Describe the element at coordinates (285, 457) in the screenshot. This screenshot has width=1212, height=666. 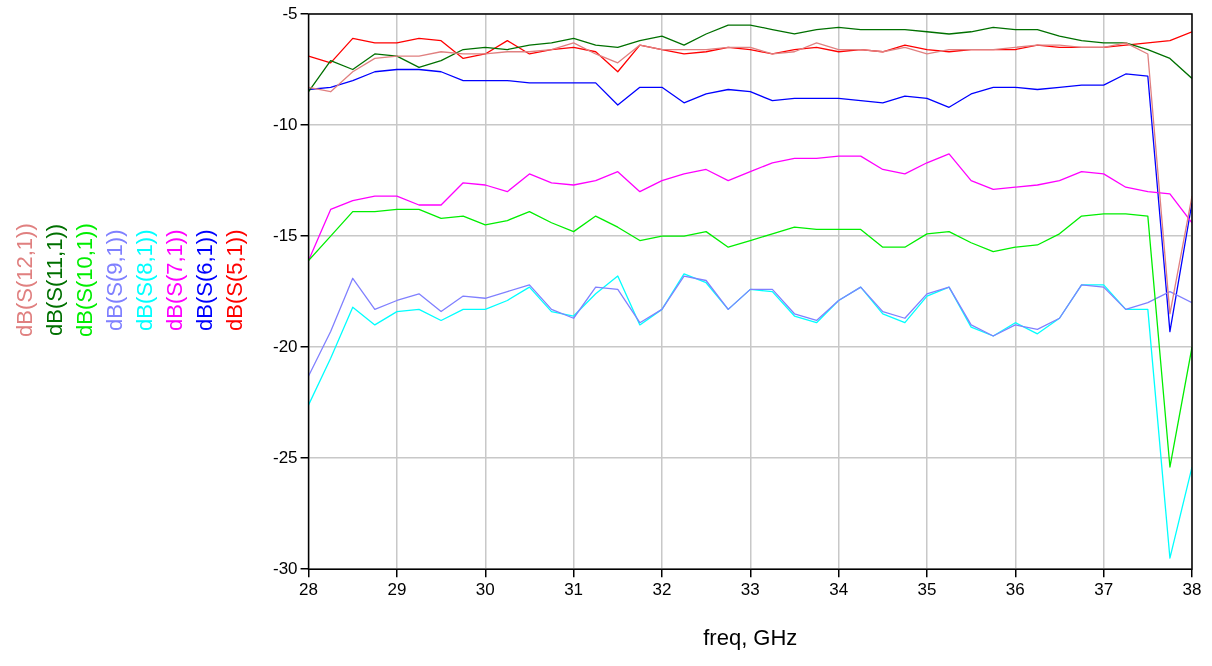
I see `y-tick-label: -25` at that location.